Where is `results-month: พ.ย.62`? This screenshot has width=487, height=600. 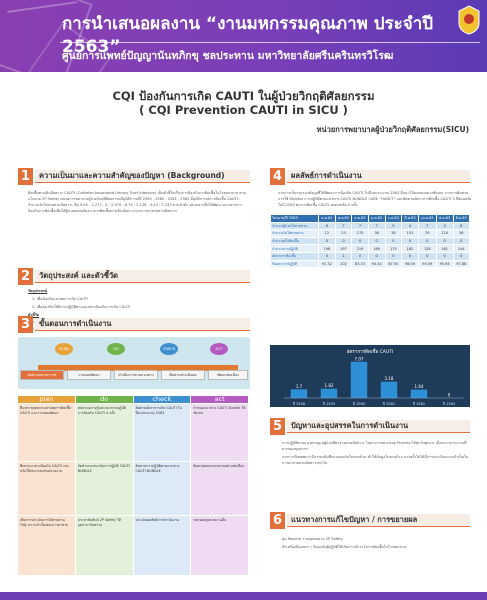 results-month: พ.ย.62 is located at coordinates (343, 218).